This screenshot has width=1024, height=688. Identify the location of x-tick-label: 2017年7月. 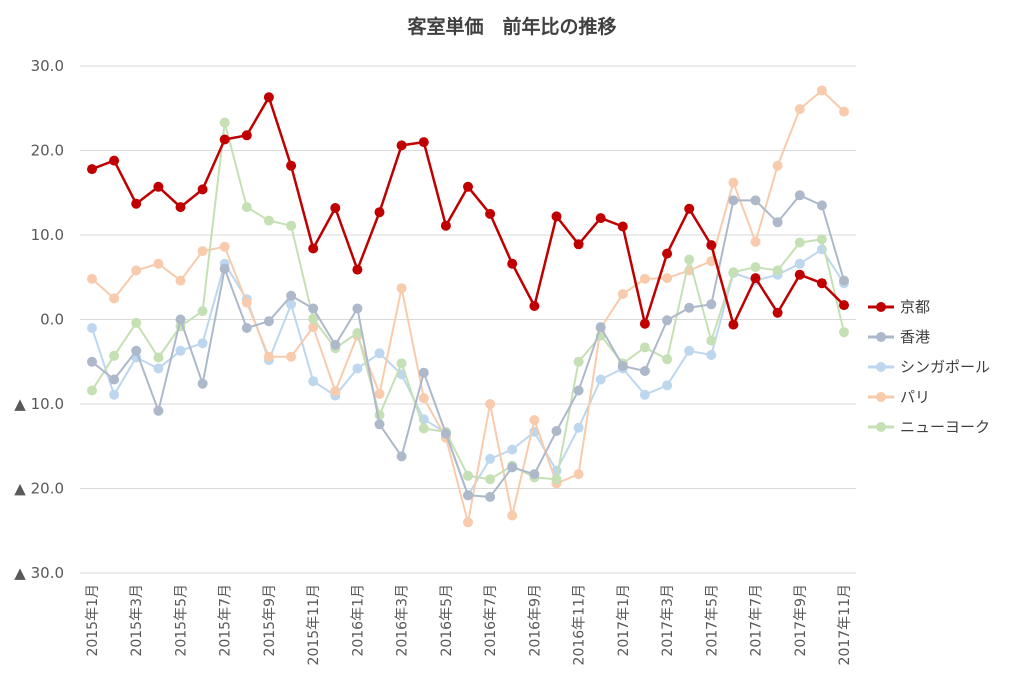
(757, 620).